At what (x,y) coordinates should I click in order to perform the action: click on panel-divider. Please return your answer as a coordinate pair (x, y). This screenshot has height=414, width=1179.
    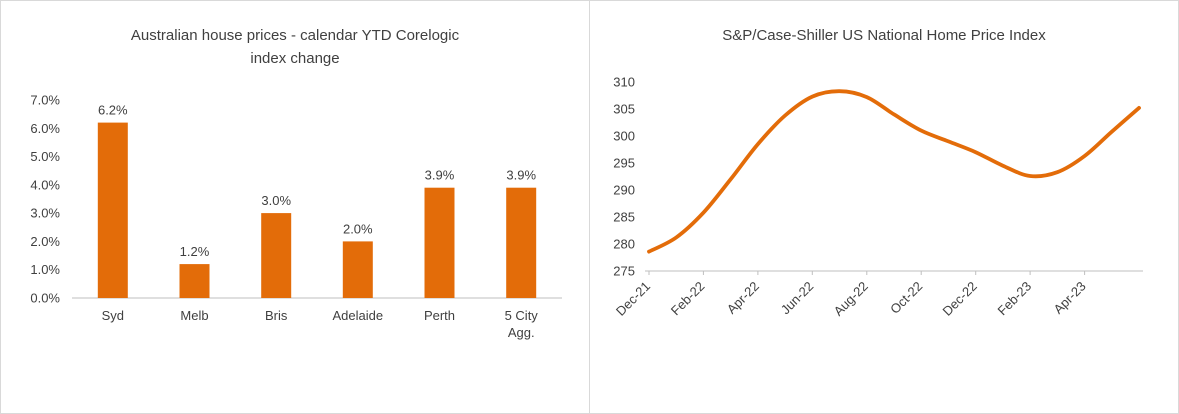
    Looking at the image, I should click on (589, 207).